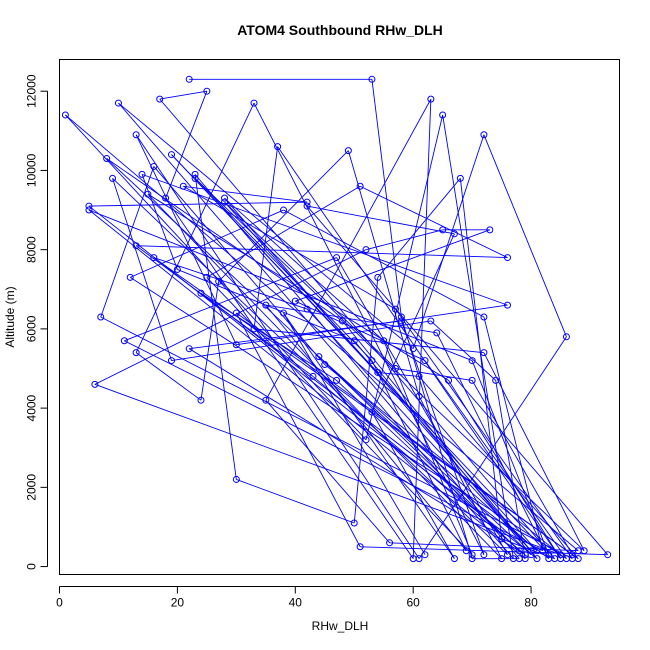 The height and width of the screenshot is (650, 650). I want to click on y-tick-label: 2000, so click(32, 487).